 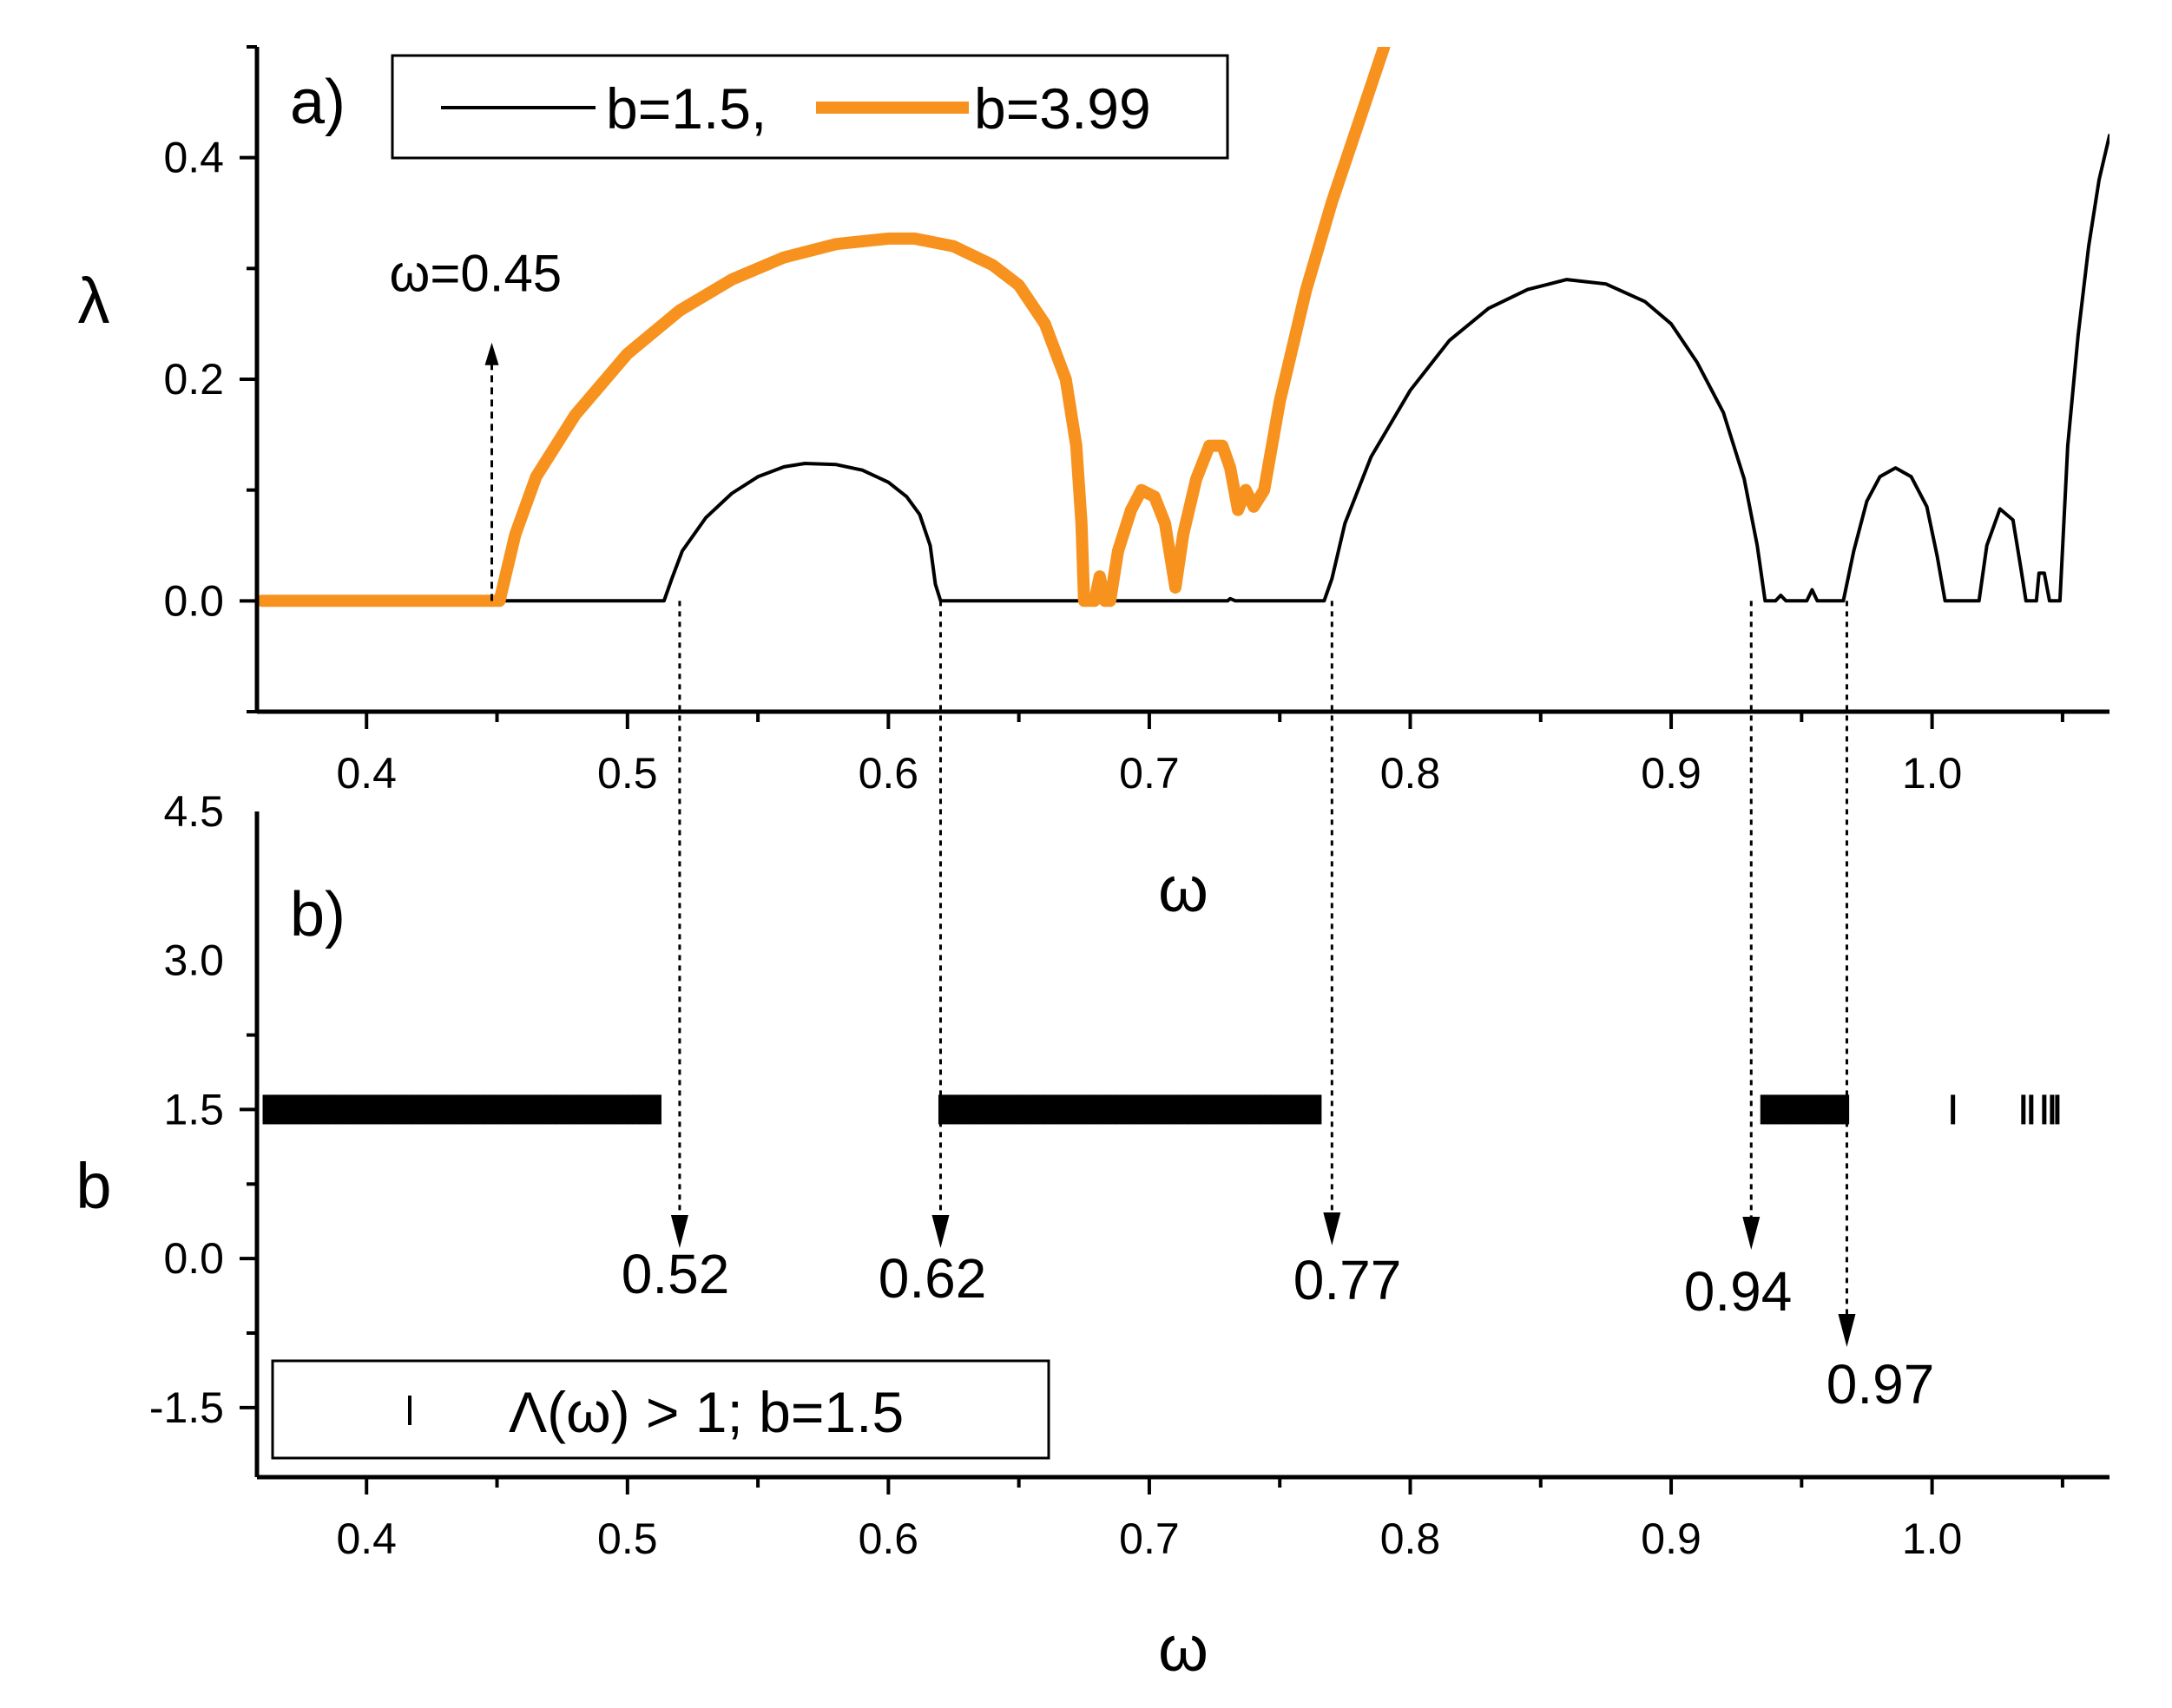 What do you see at coordinates (193, 1258) in the screenshot?
I see `panel-b-y-tick-label: 0.0` at bounding box center [193, 1258].